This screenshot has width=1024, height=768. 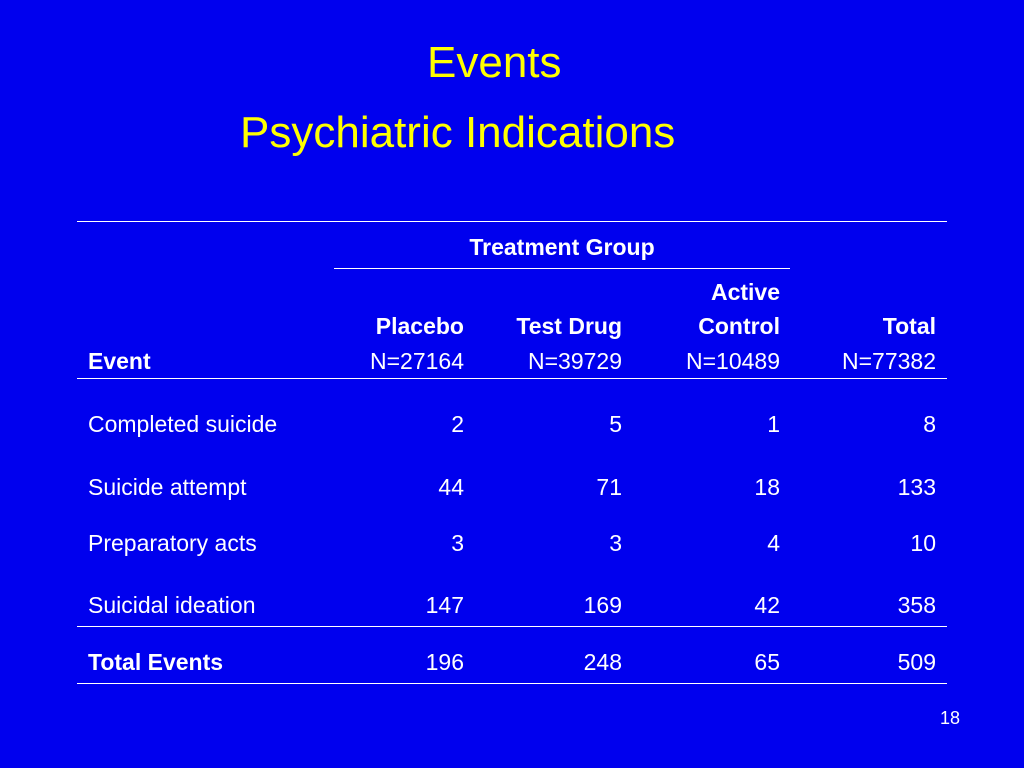 I want to click on placebo-cell: 44, so click(x=451, y=487).